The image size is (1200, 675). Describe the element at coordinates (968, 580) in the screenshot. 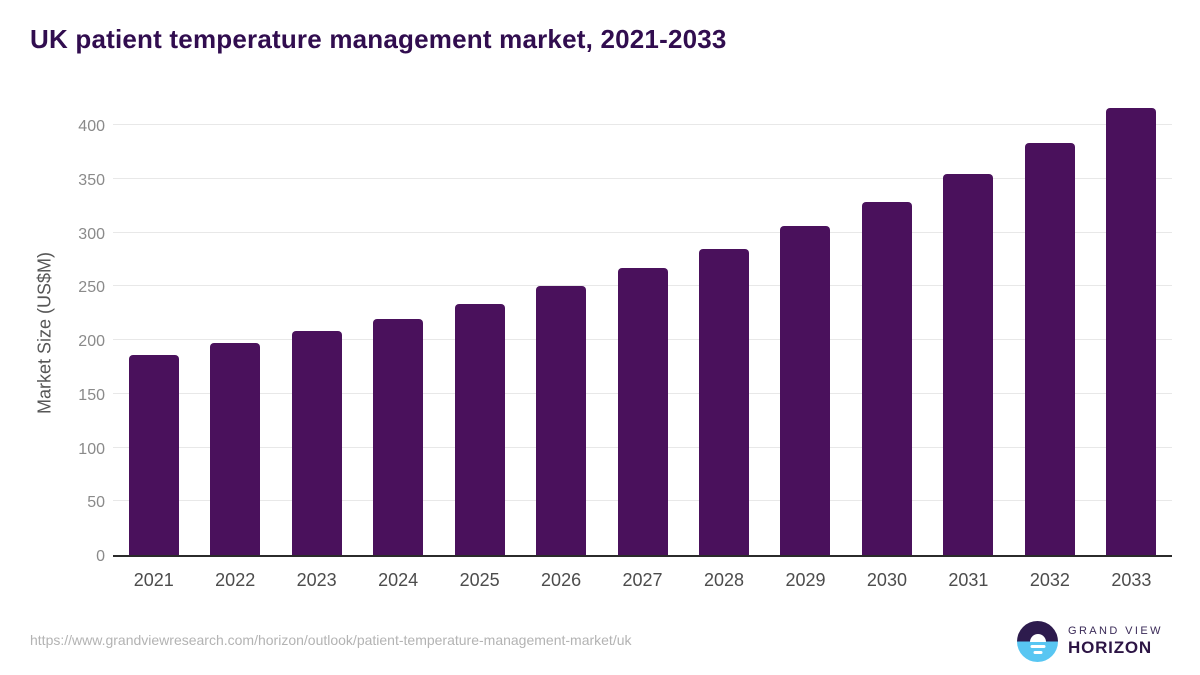

I see `x-tick-label-2031: 2031` at that location.